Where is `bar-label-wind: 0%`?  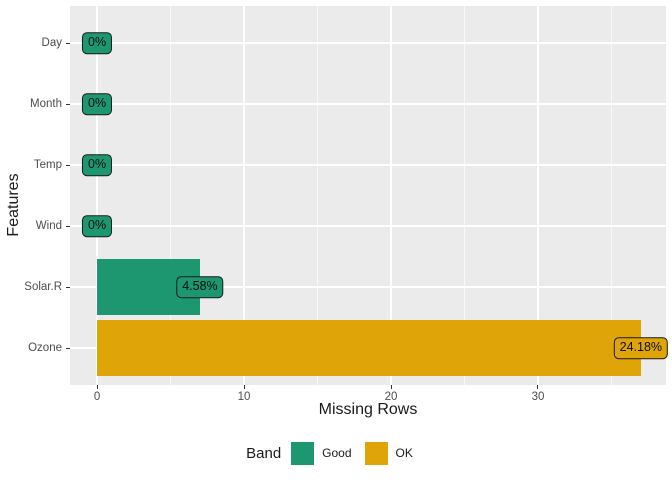 bar-label-wind: 0% is located at coordinates (97, 226).